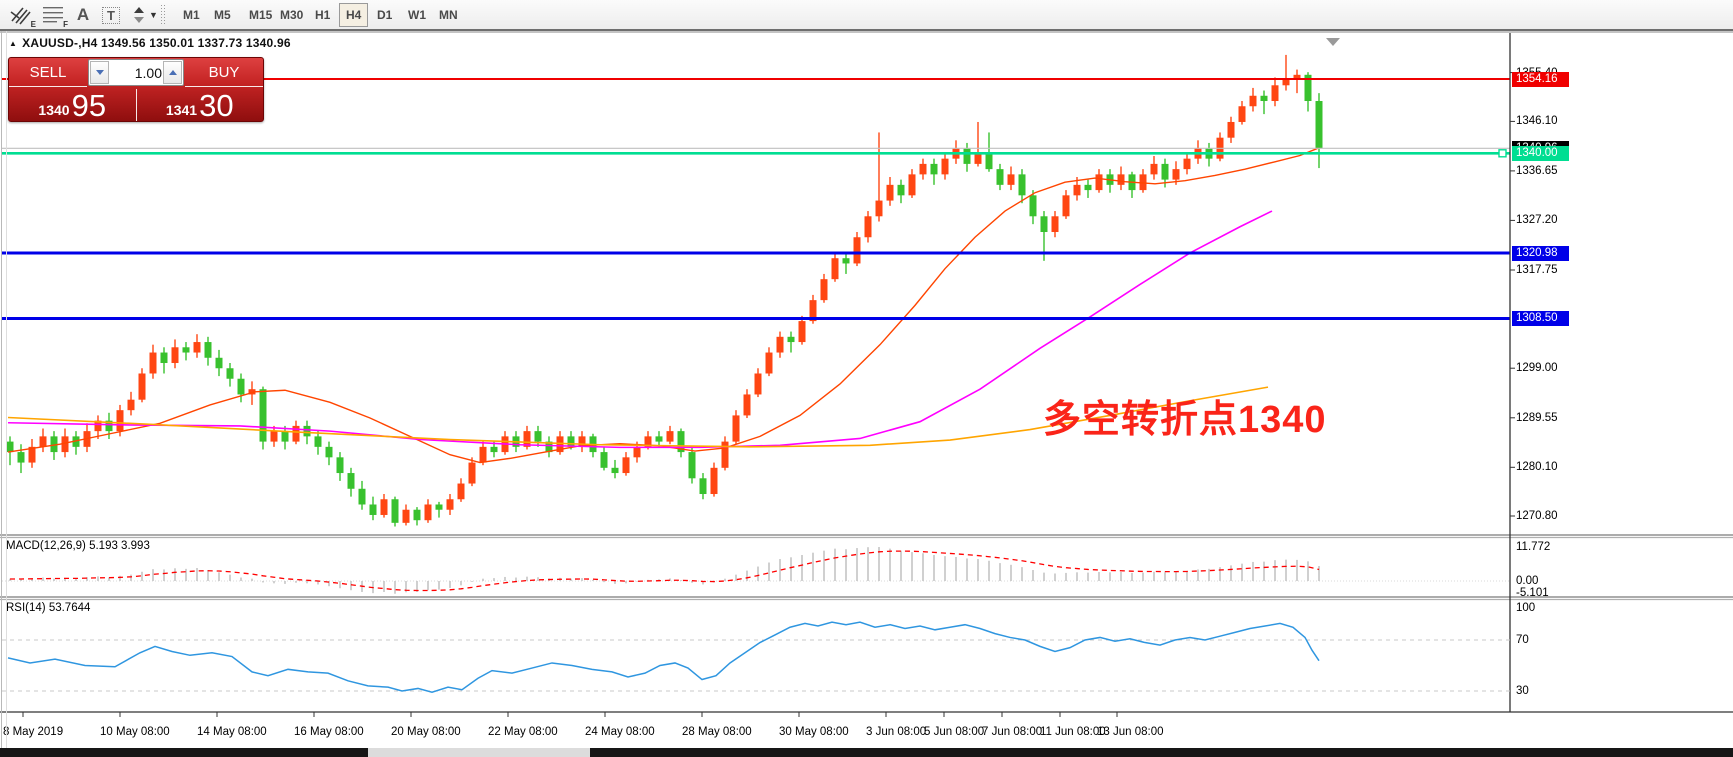  I want to click on caret-down-icon, so click(99, 72).